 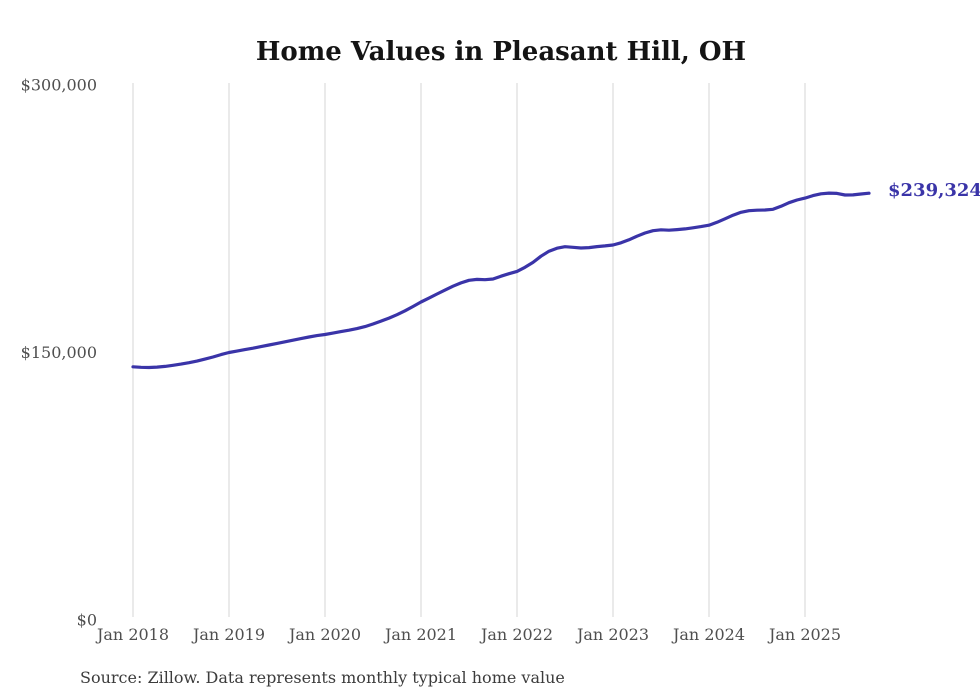 I want to click on latest-value-label: $239,324, so click(x=934, y=190).